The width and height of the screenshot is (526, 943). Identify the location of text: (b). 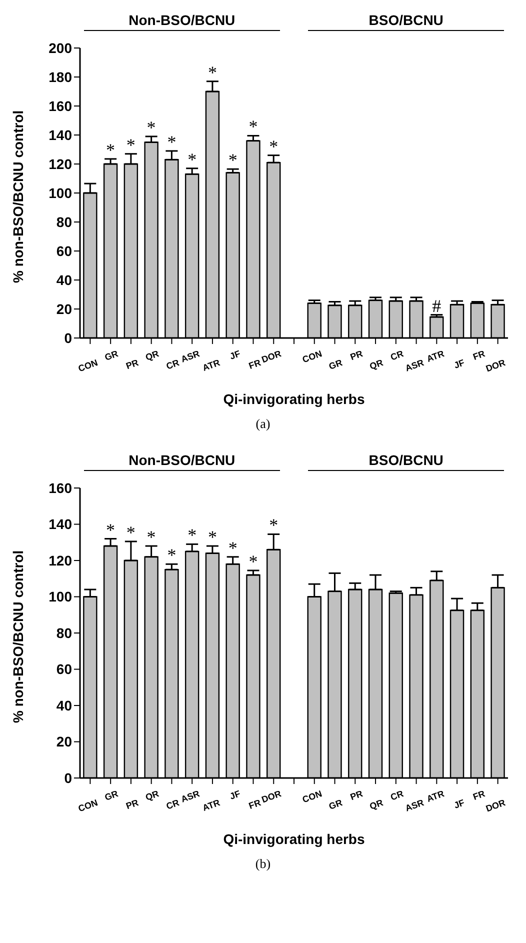
(263, 864).